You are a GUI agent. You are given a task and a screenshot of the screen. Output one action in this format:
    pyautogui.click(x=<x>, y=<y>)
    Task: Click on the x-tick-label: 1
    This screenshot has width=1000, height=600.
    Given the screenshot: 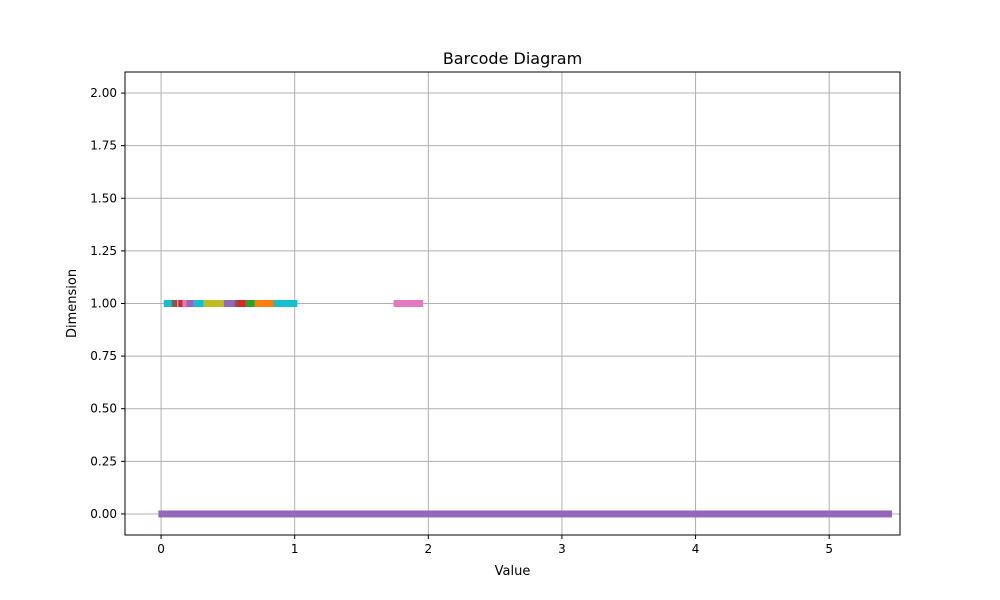 What is the action you would take?
    pyautogui.click(x=295, y=549)
    